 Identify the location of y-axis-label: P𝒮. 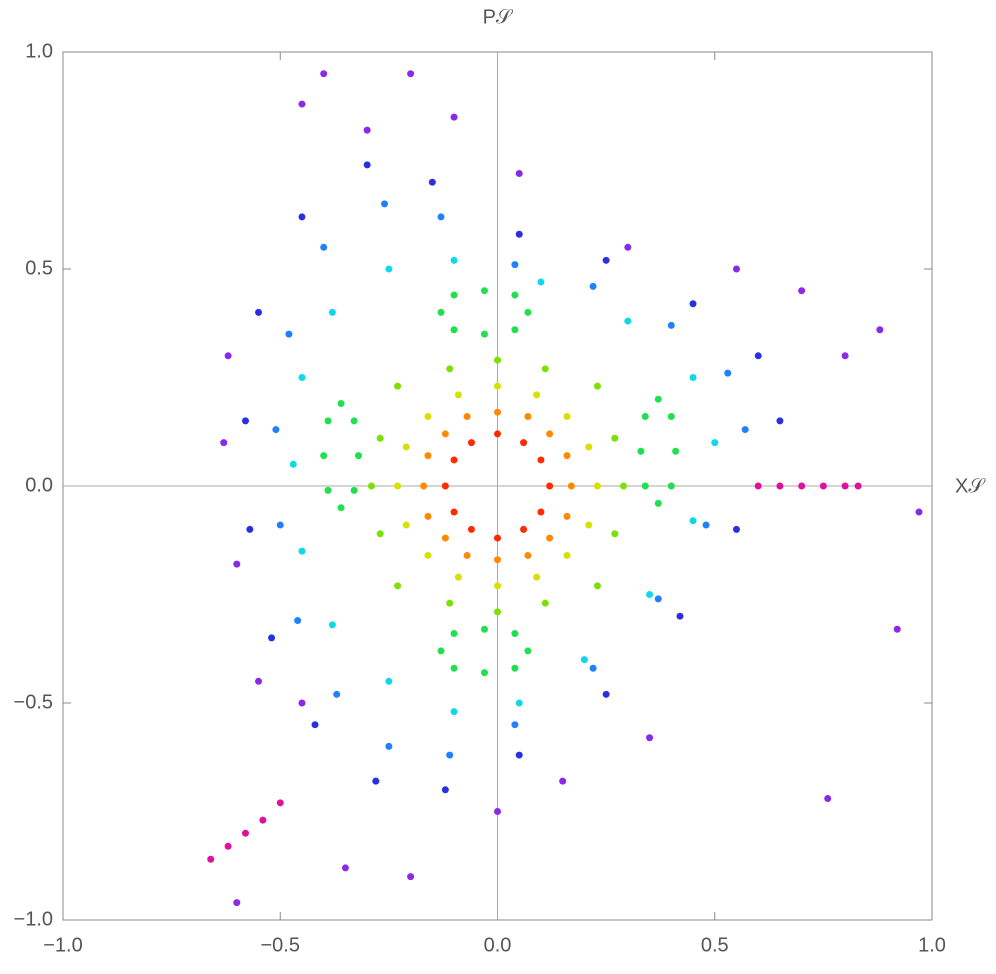
(498, 17).